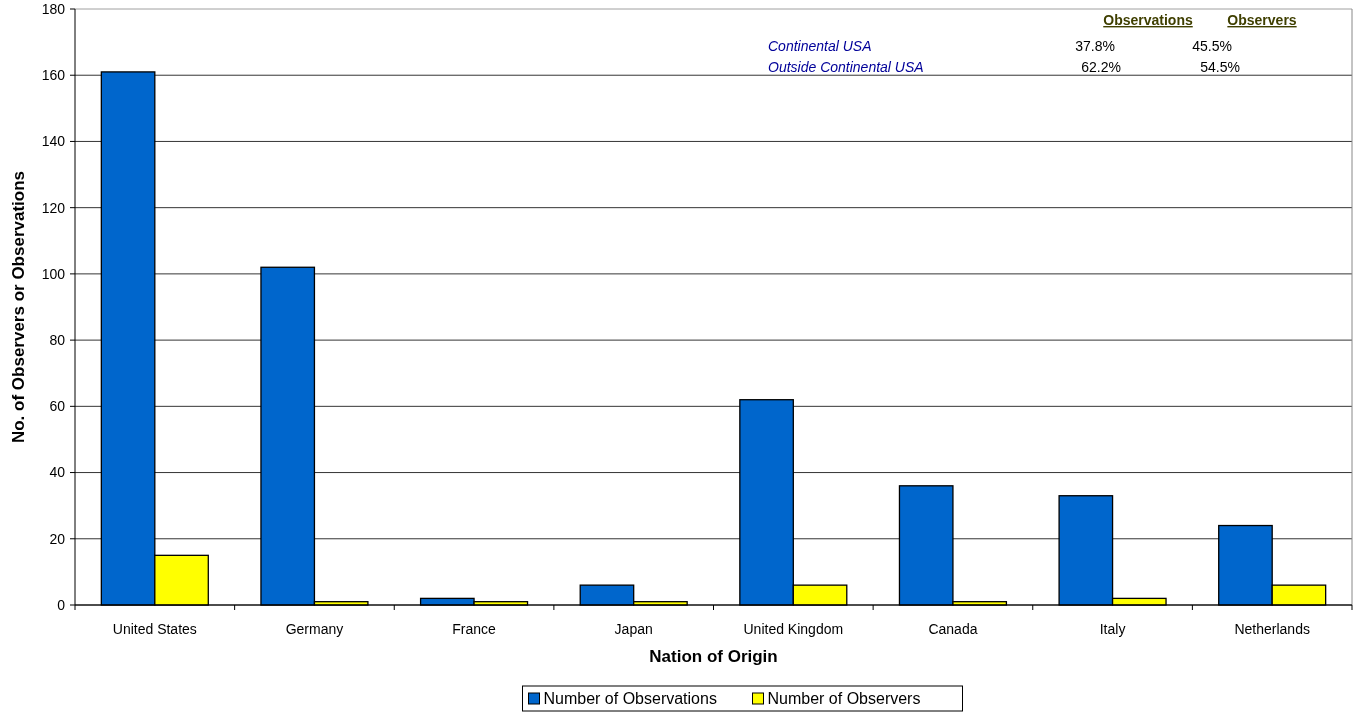  What do you see at coordinates (53, 273) in the screenshot?
I see `y-tick-label: 100` at bounding box center [53, 273].